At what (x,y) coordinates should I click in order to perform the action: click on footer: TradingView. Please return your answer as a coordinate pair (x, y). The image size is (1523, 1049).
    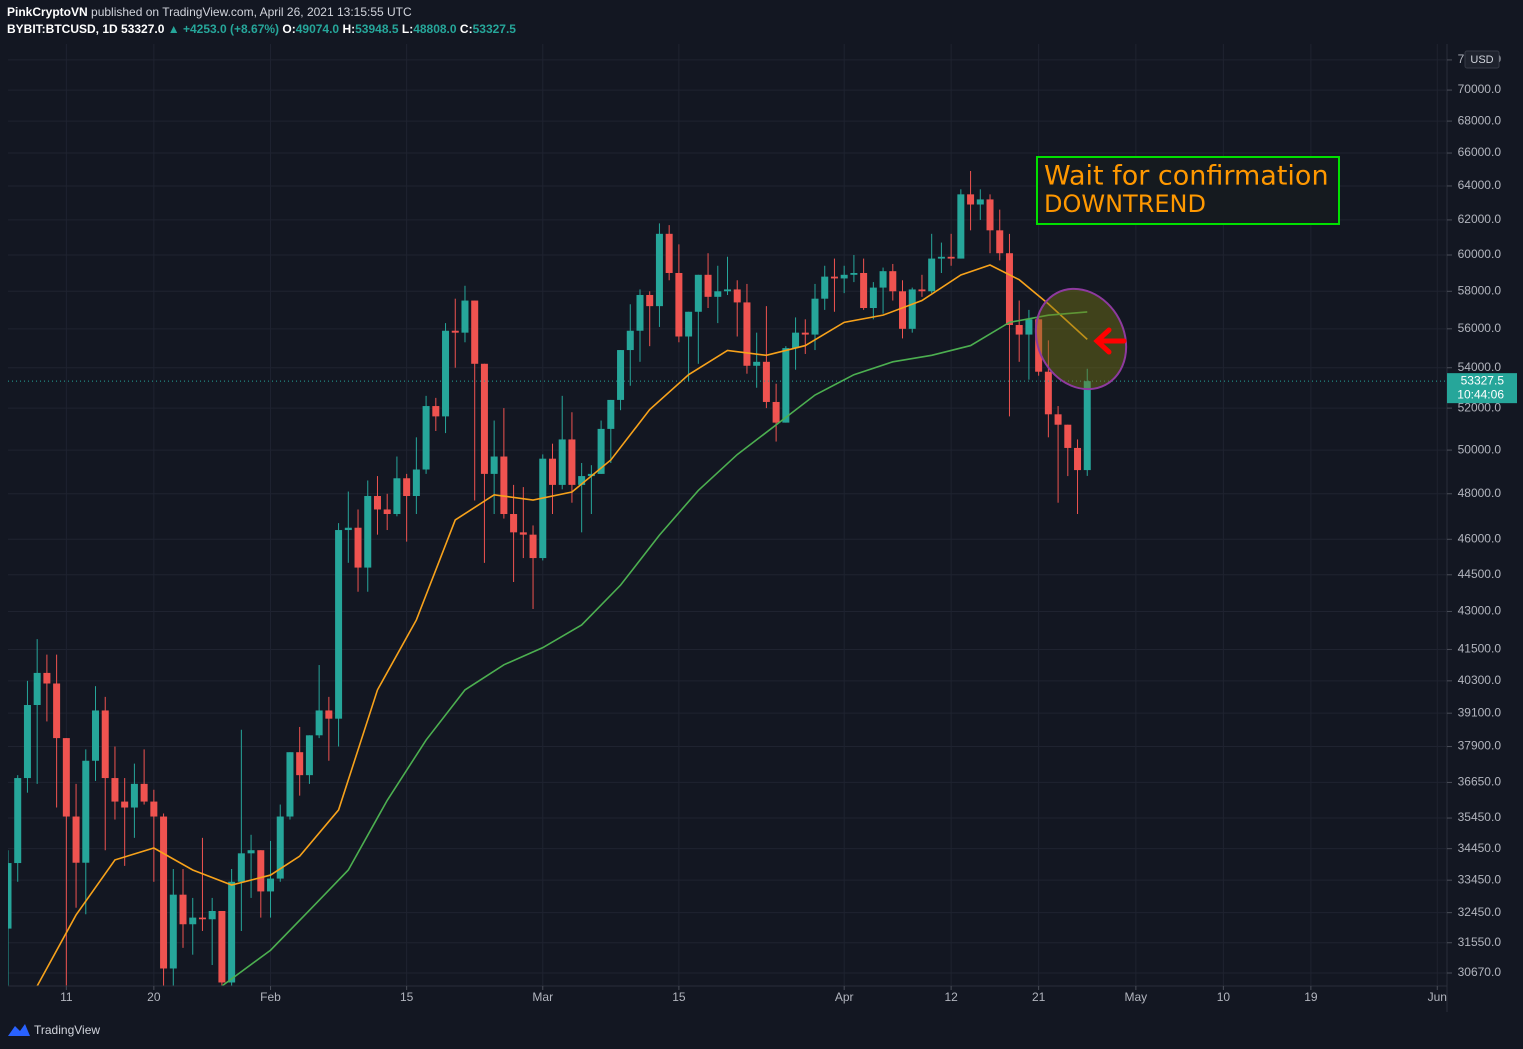
    Looking at the image, I should click on (54, 1030).